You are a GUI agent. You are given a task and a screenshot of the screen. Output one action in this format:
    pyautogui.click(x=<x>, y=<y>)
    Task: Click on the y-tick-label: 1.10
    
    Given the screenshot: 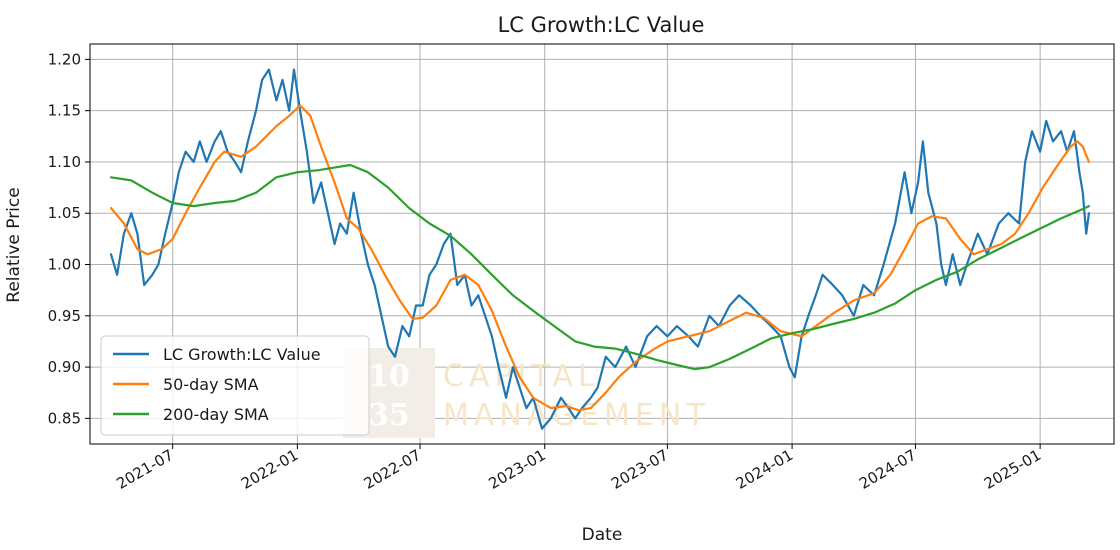 What is the action you would take?
    pyautogui.click(x=64, y=162)
    